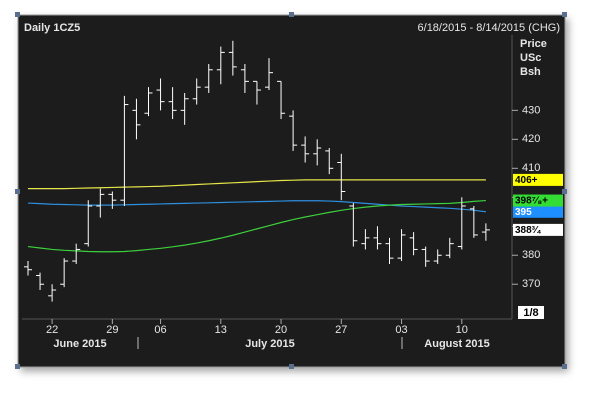 The width and height of the screenshot is (605, 413). I want to click on y-axis-label: USc, so click(530, 58).